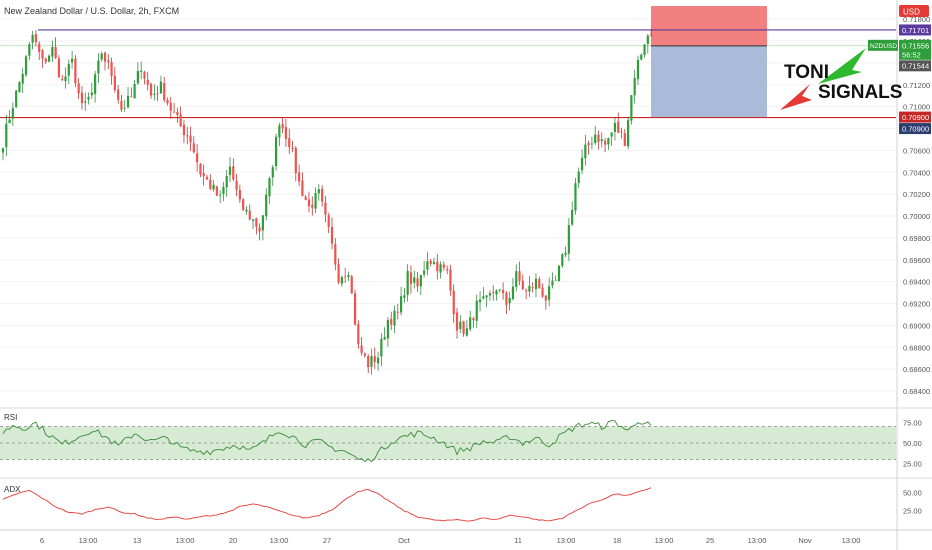 This screenshot has height=550, width=932. What do you see at coordinates (916, 107) in the screenshot?
I see `price-tick-label: 0.71000` at bounding box center [916, 107].